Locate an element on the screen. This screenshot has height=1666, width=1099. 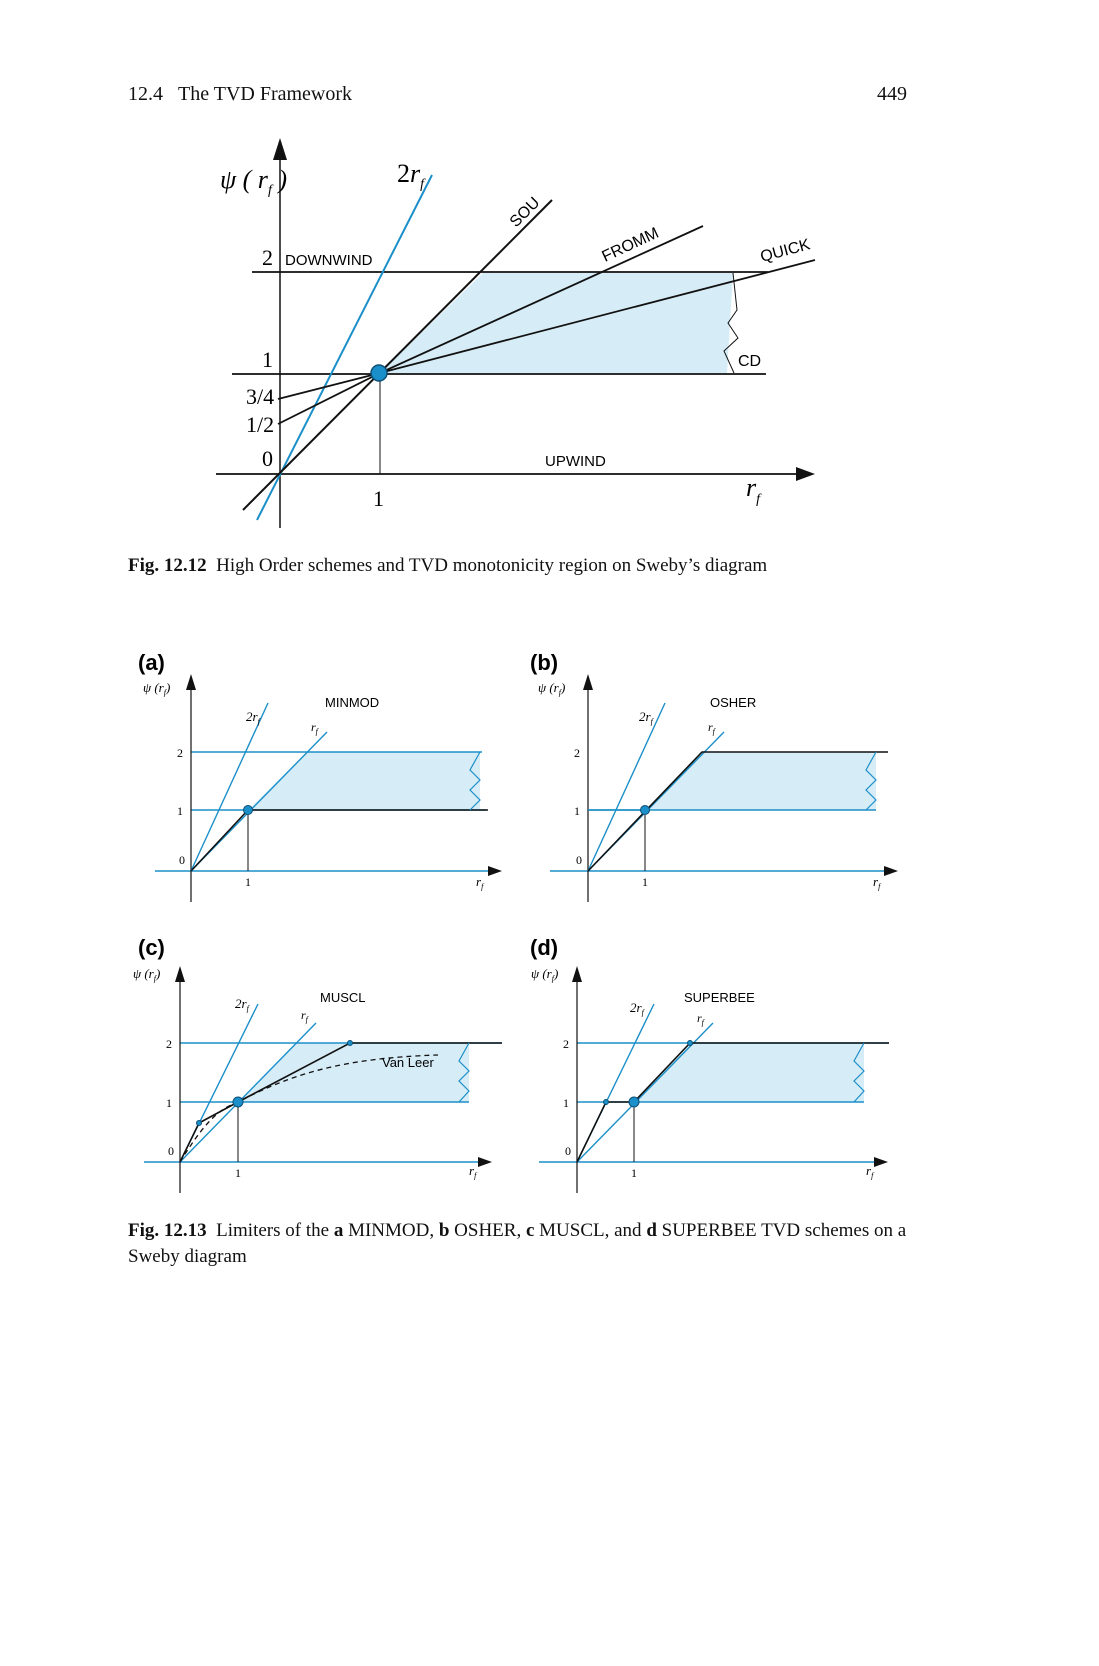
ylabel-a: ψ (rf) is located at coordinates (156, 688).